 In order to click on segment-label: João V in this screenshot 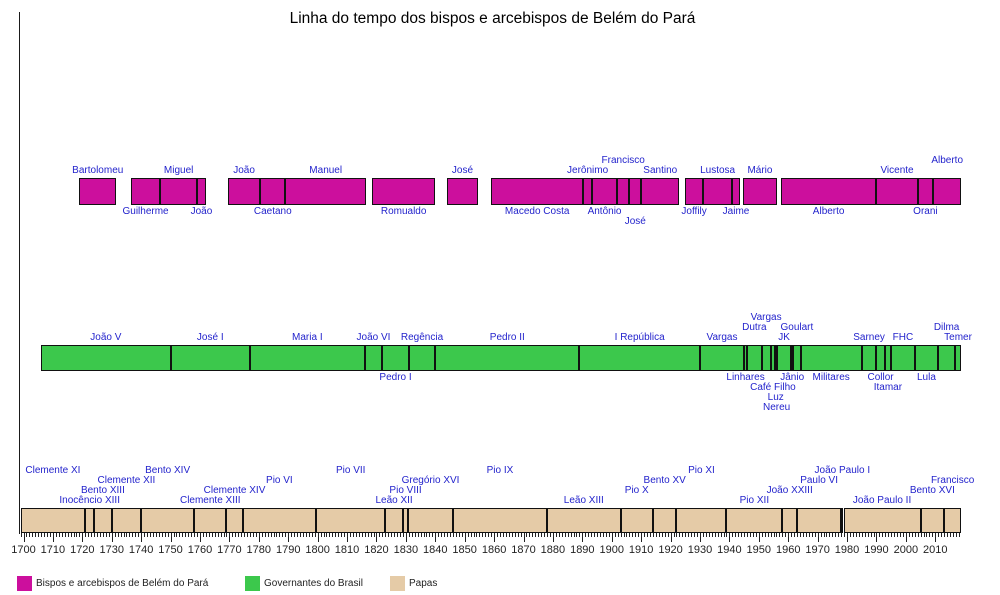, I will do `click(106, 337)`.